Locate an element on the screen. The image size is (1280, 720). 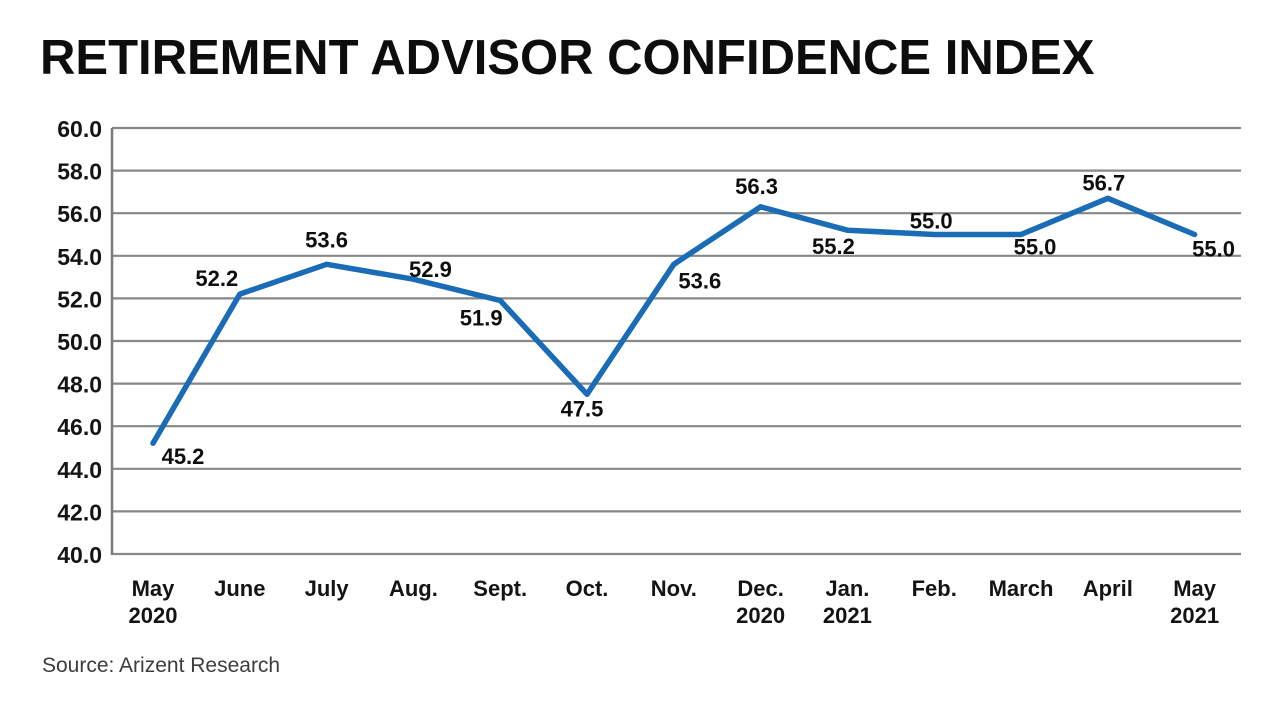
x-tick-month: Nov. is located at coordinates (674, 588).